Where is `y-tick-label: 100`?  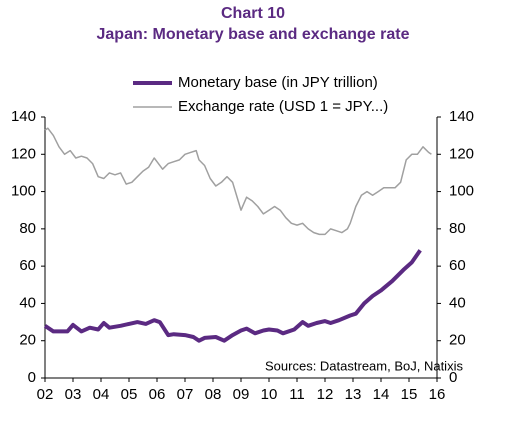
y-tick-label: 100 is located at coordinates (23, 191).